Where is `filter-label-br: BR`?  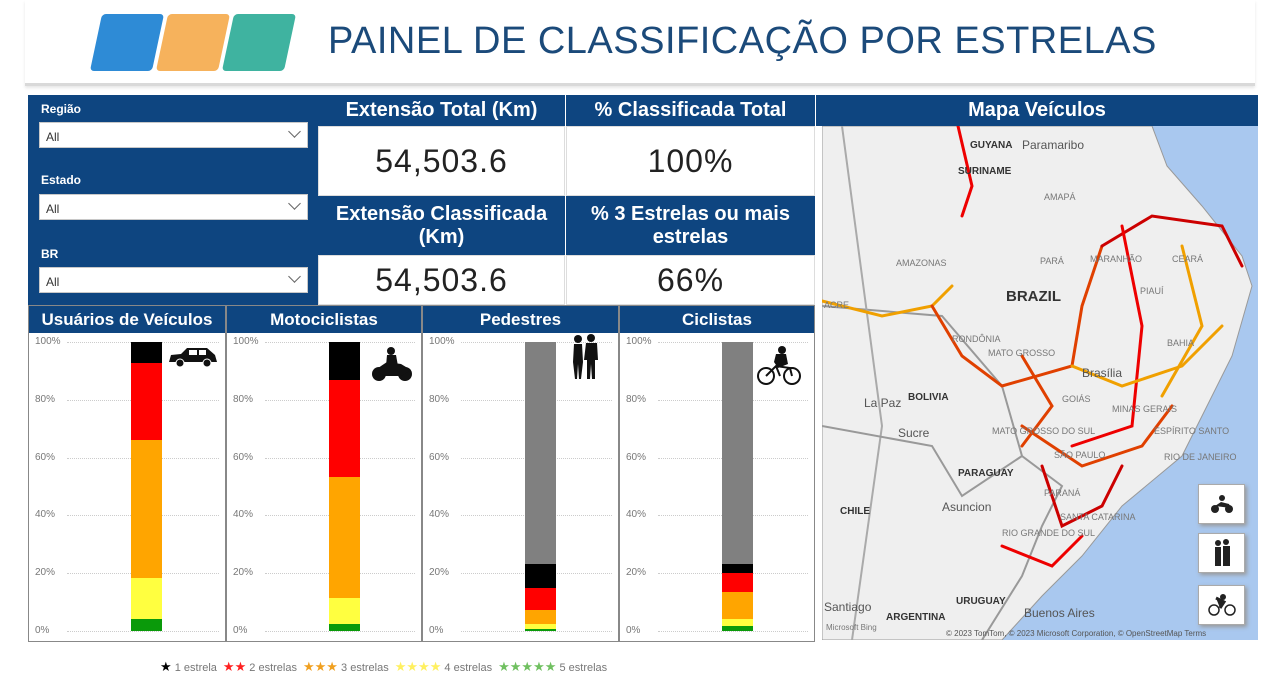
filter-label-br: BR is located at coordinates (50, 254).